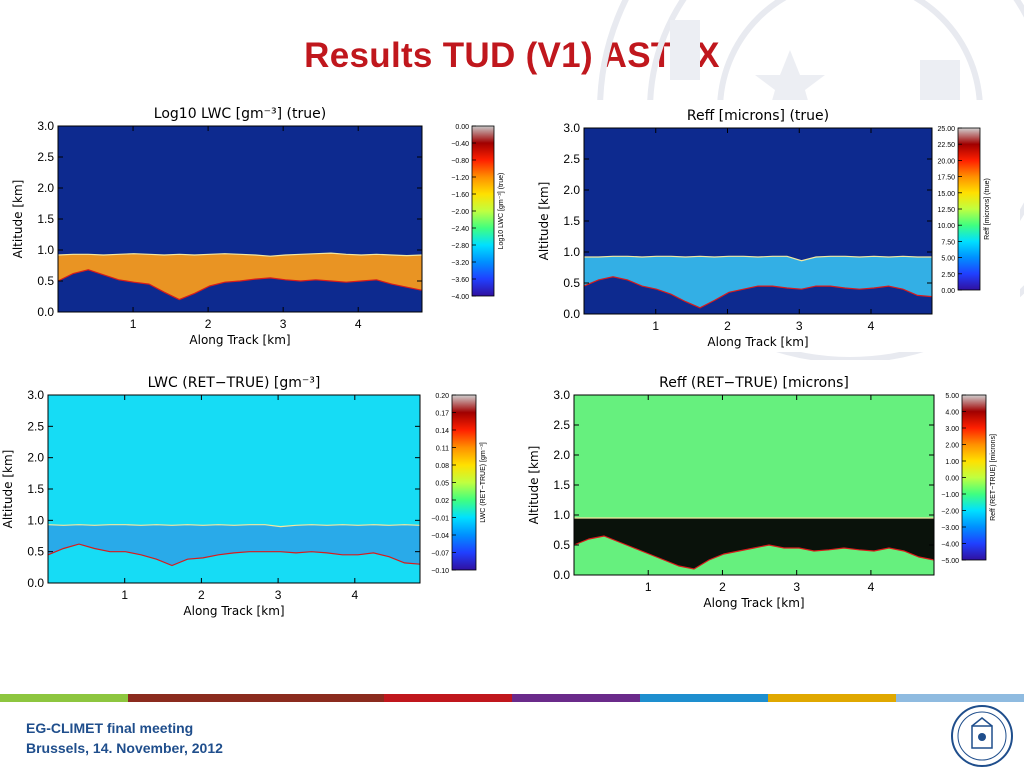 The height and width of the screenshot is (768, 1024). I want to click on colorbar-tick-label: 4.00, so click(952, 413).